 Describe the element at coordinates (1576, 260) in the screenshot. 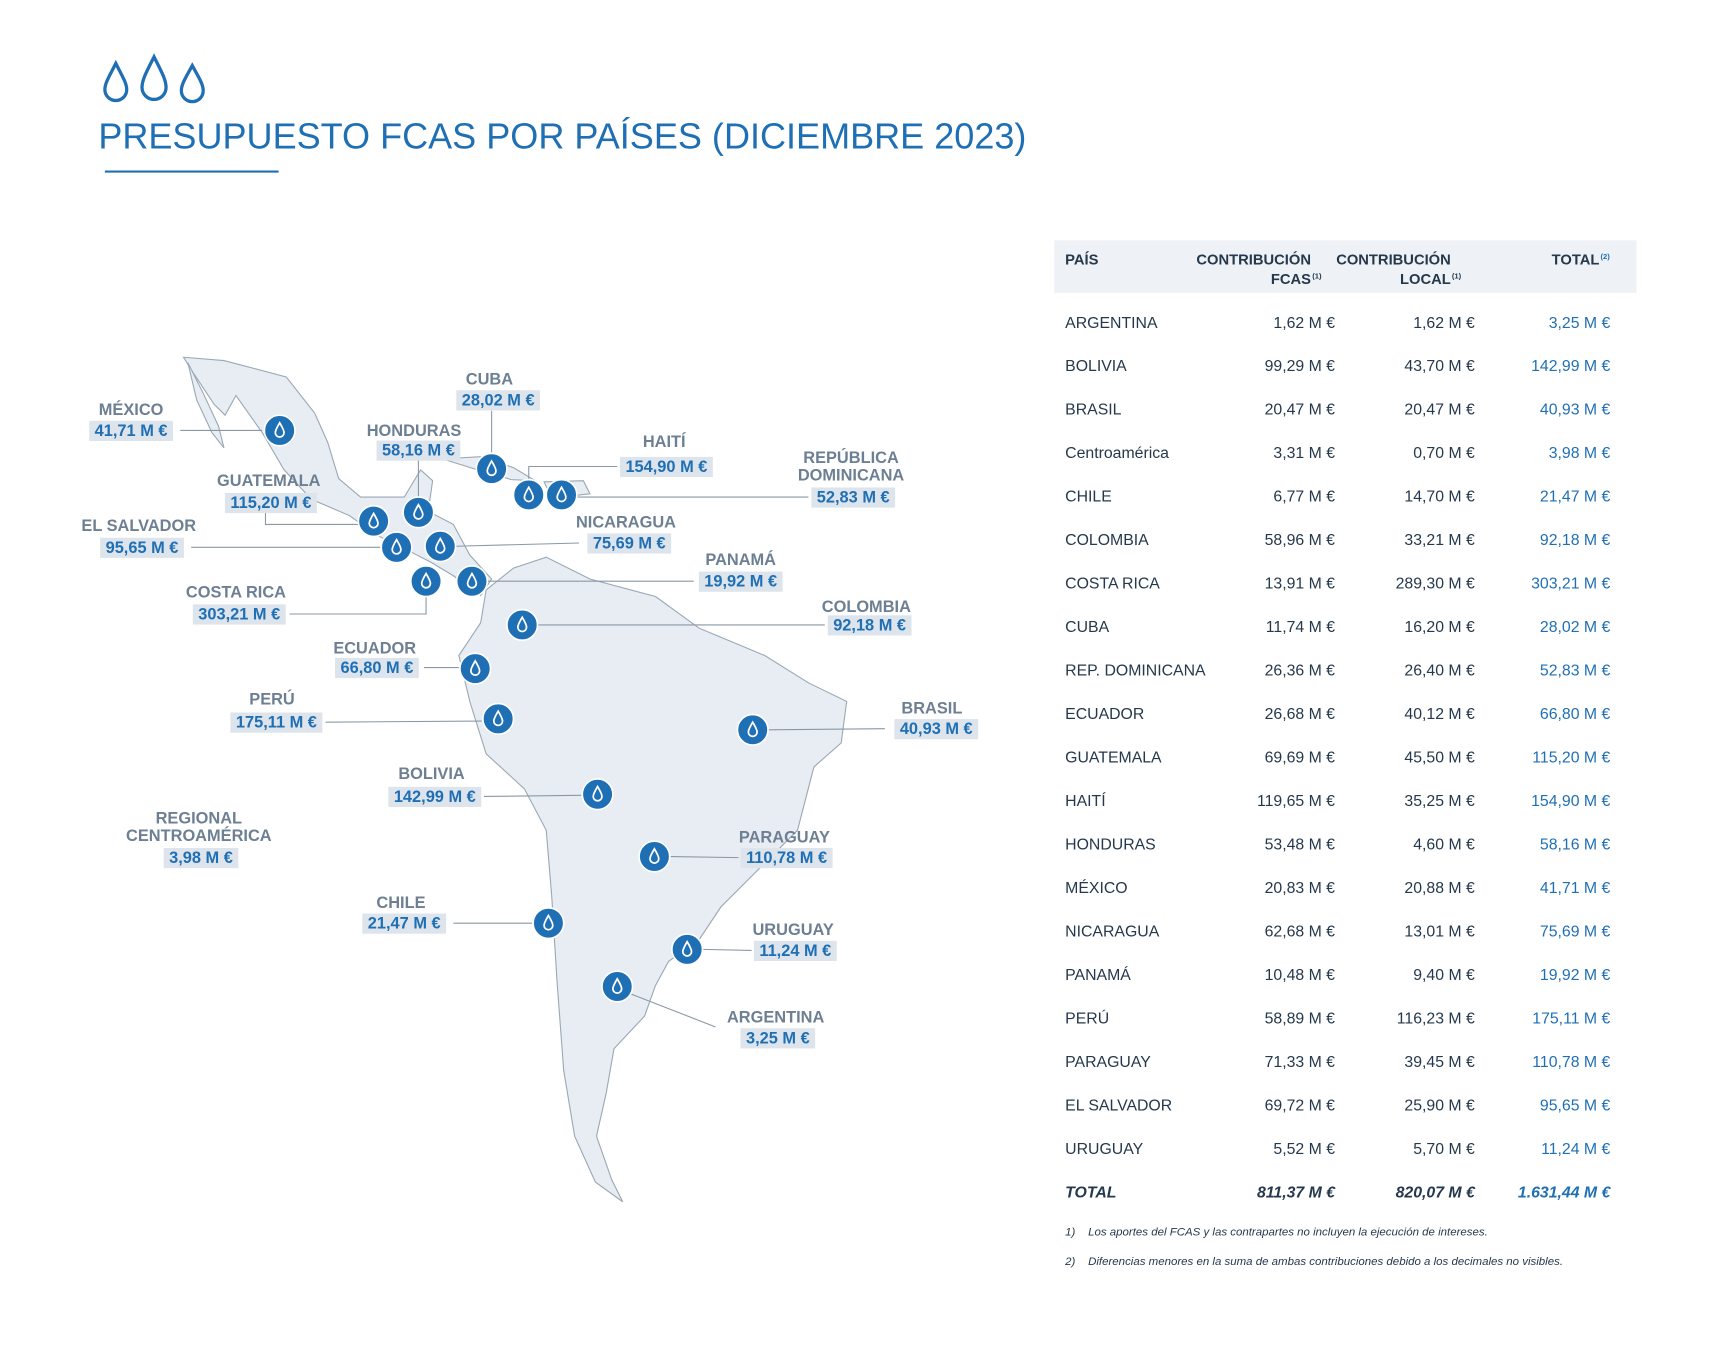

I see `column-header: TOTAL` at that location.